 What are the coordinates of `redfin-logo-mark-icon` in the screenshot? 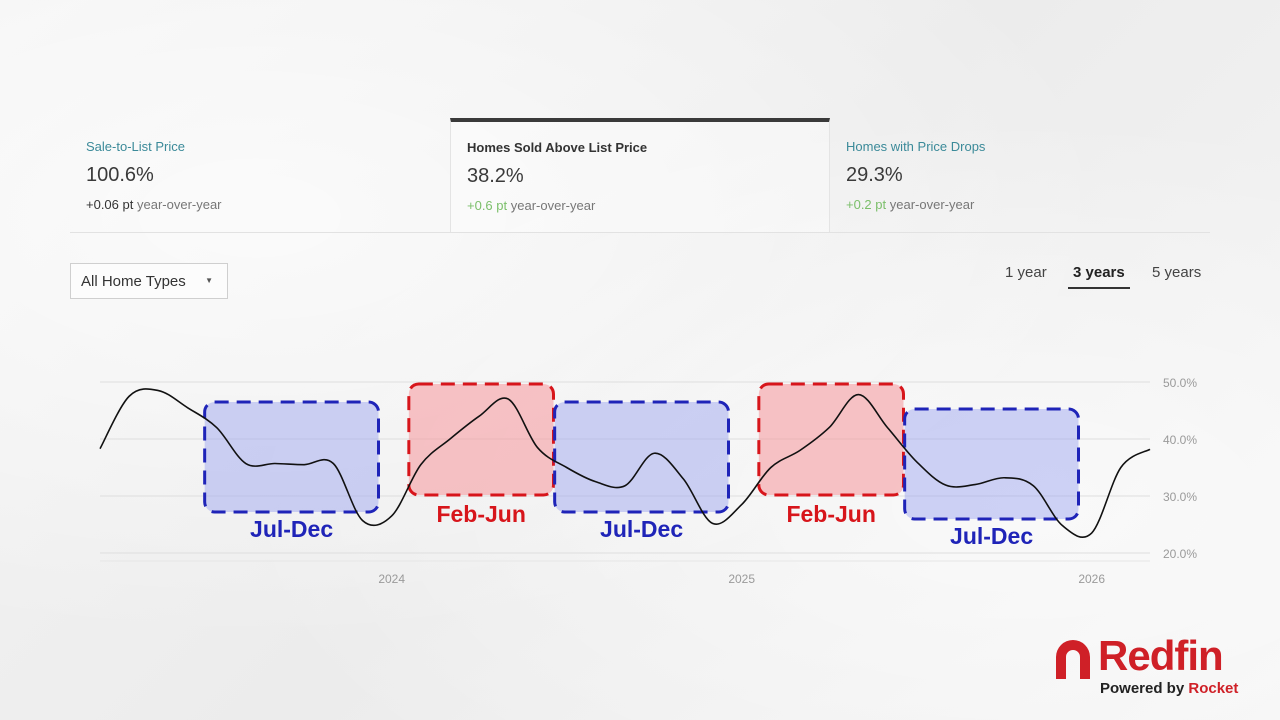 It's located at (1073, 659).